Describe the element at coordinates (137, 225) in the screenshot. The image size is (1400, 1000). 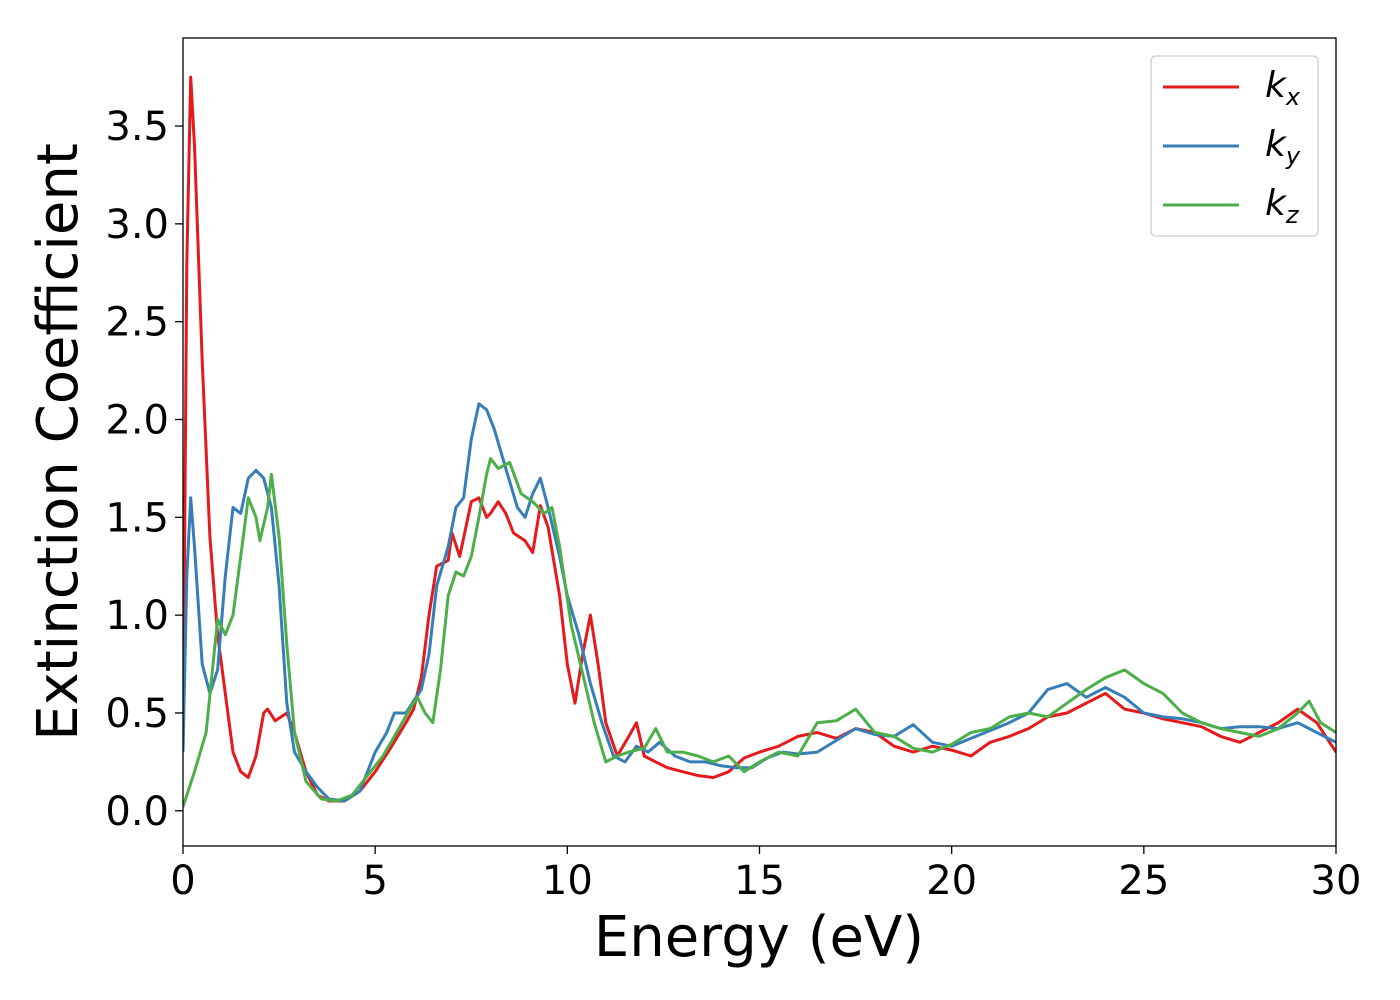
I see `y-tick-label: 3.0` at that location.